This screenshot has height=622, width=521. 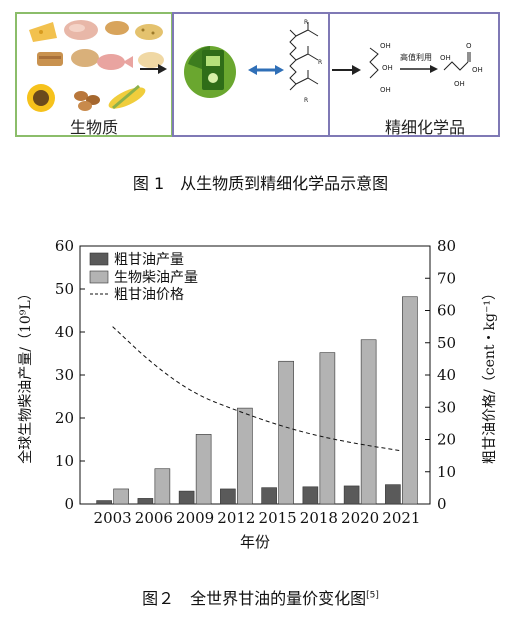 What do you see at coordinates (195, 518) in the screenshot?
I see `x-tick-label: 2009` at bounding box center [195, 518].